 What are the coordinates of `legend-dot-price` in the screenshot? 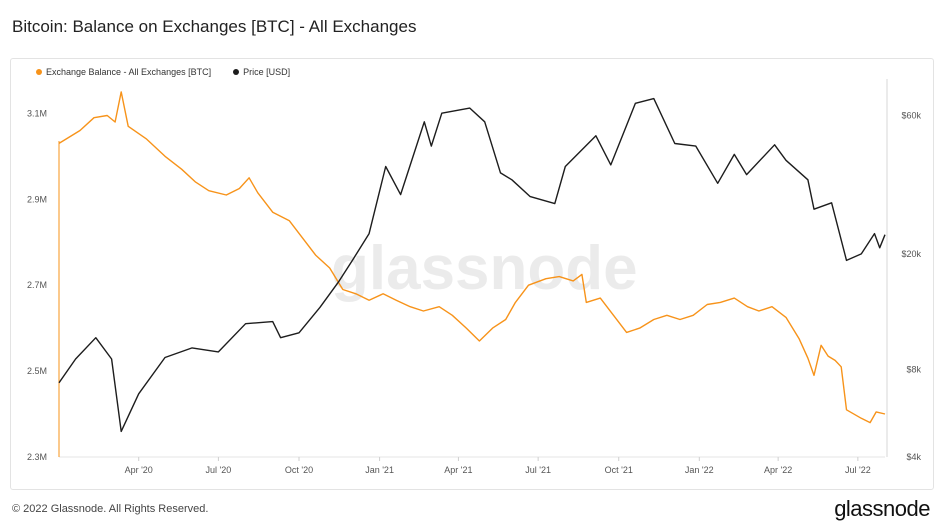 It's located at (236, 72).